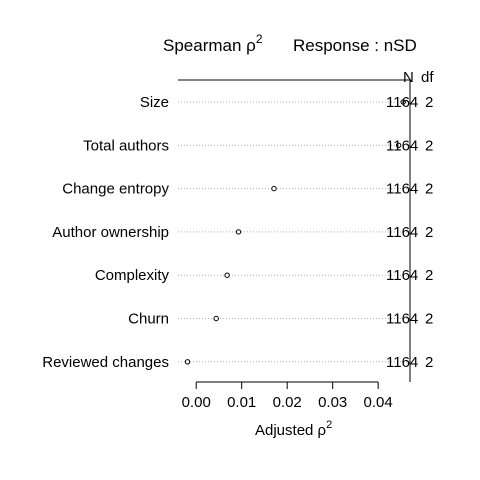 This screenshot has width=480, height=480. What do you see at coordinates (427, 77) in the screenshot?
I see `column-header-df: df` at bounding box center [427, 77].